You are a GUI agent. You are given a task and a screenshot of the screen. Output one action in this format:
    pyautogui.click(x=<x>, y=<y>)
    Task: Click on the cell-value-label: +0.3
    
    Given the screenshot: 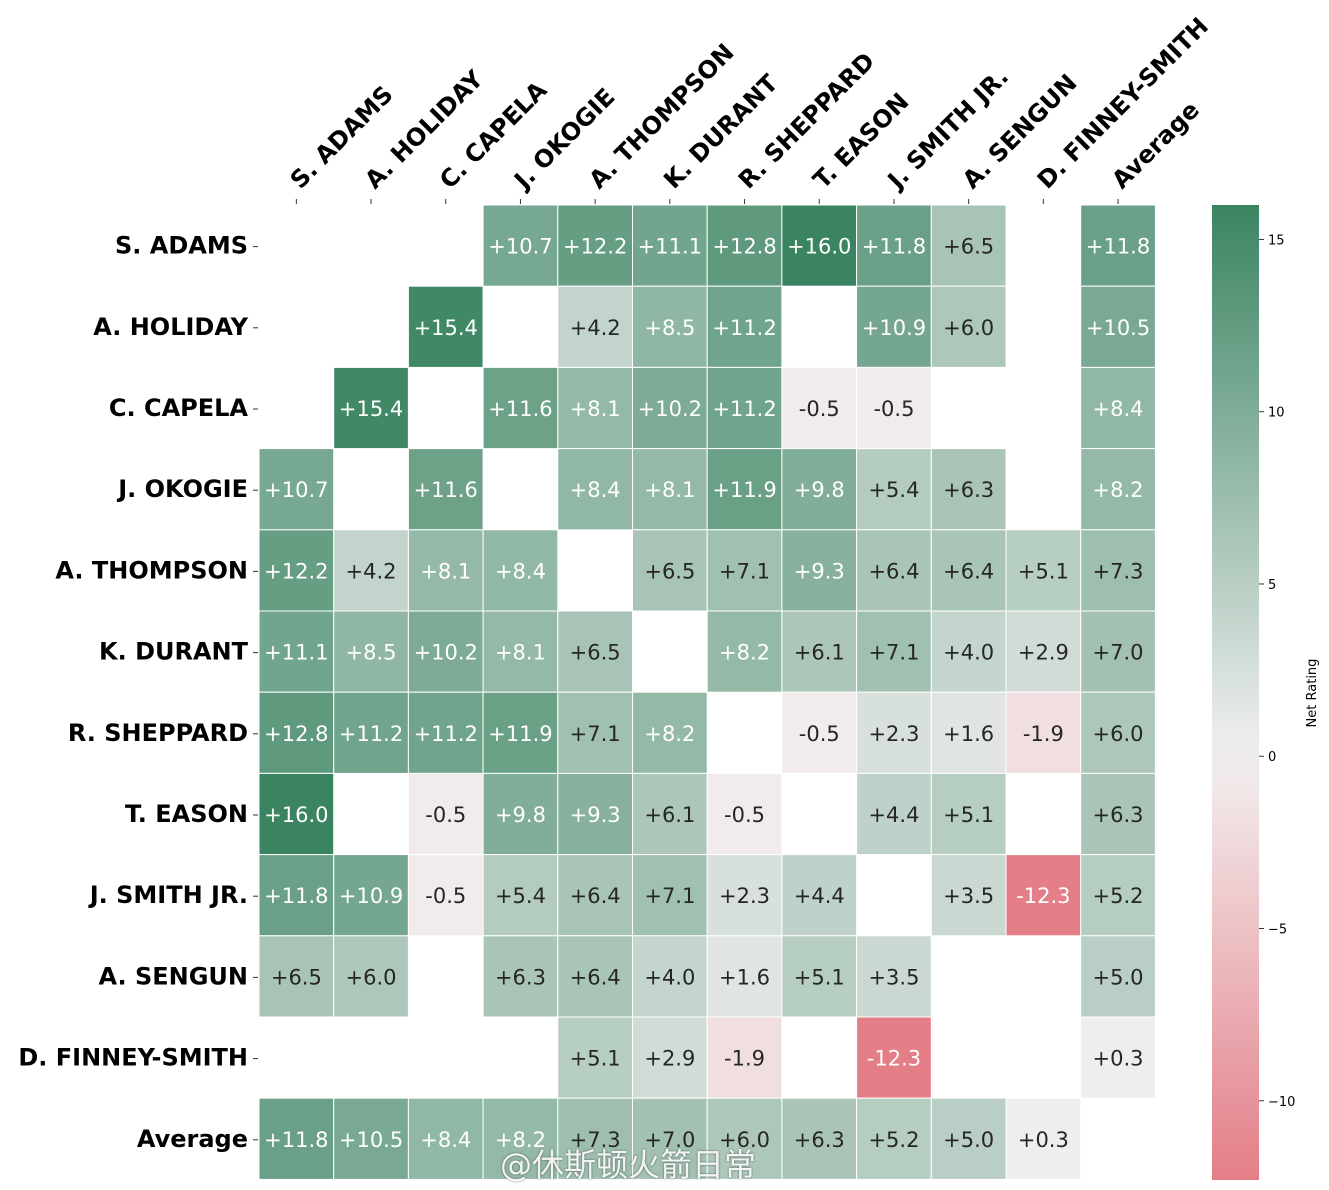 What is the action you would take?
    pyautogui.click(x=1118, y=1059)
    